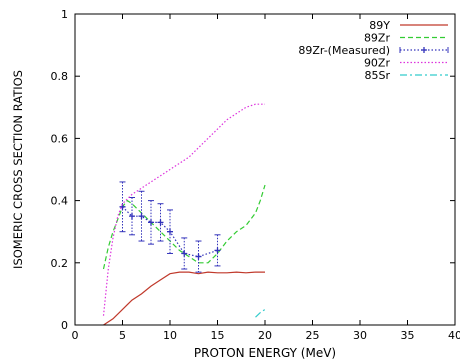 This screenshot has width=460, height=364. What do you see at coordinates (406, 38) in the screenshot?
I see `legend-item: 89Zr` at bounding box center [406, 38].